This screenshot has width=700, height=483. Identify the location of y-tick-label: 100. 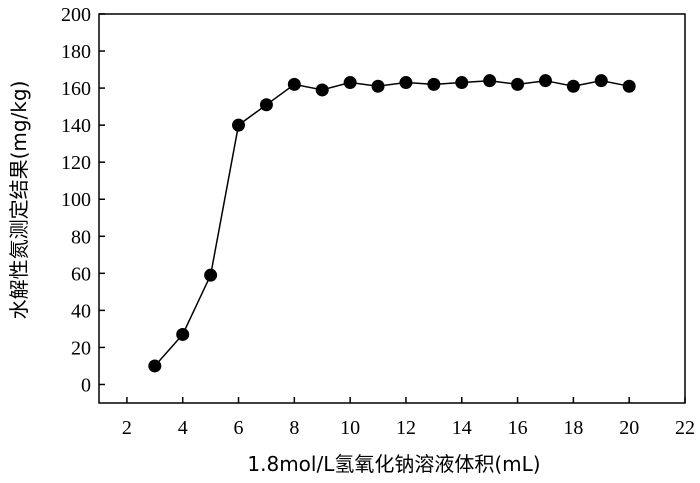
(76, 200).